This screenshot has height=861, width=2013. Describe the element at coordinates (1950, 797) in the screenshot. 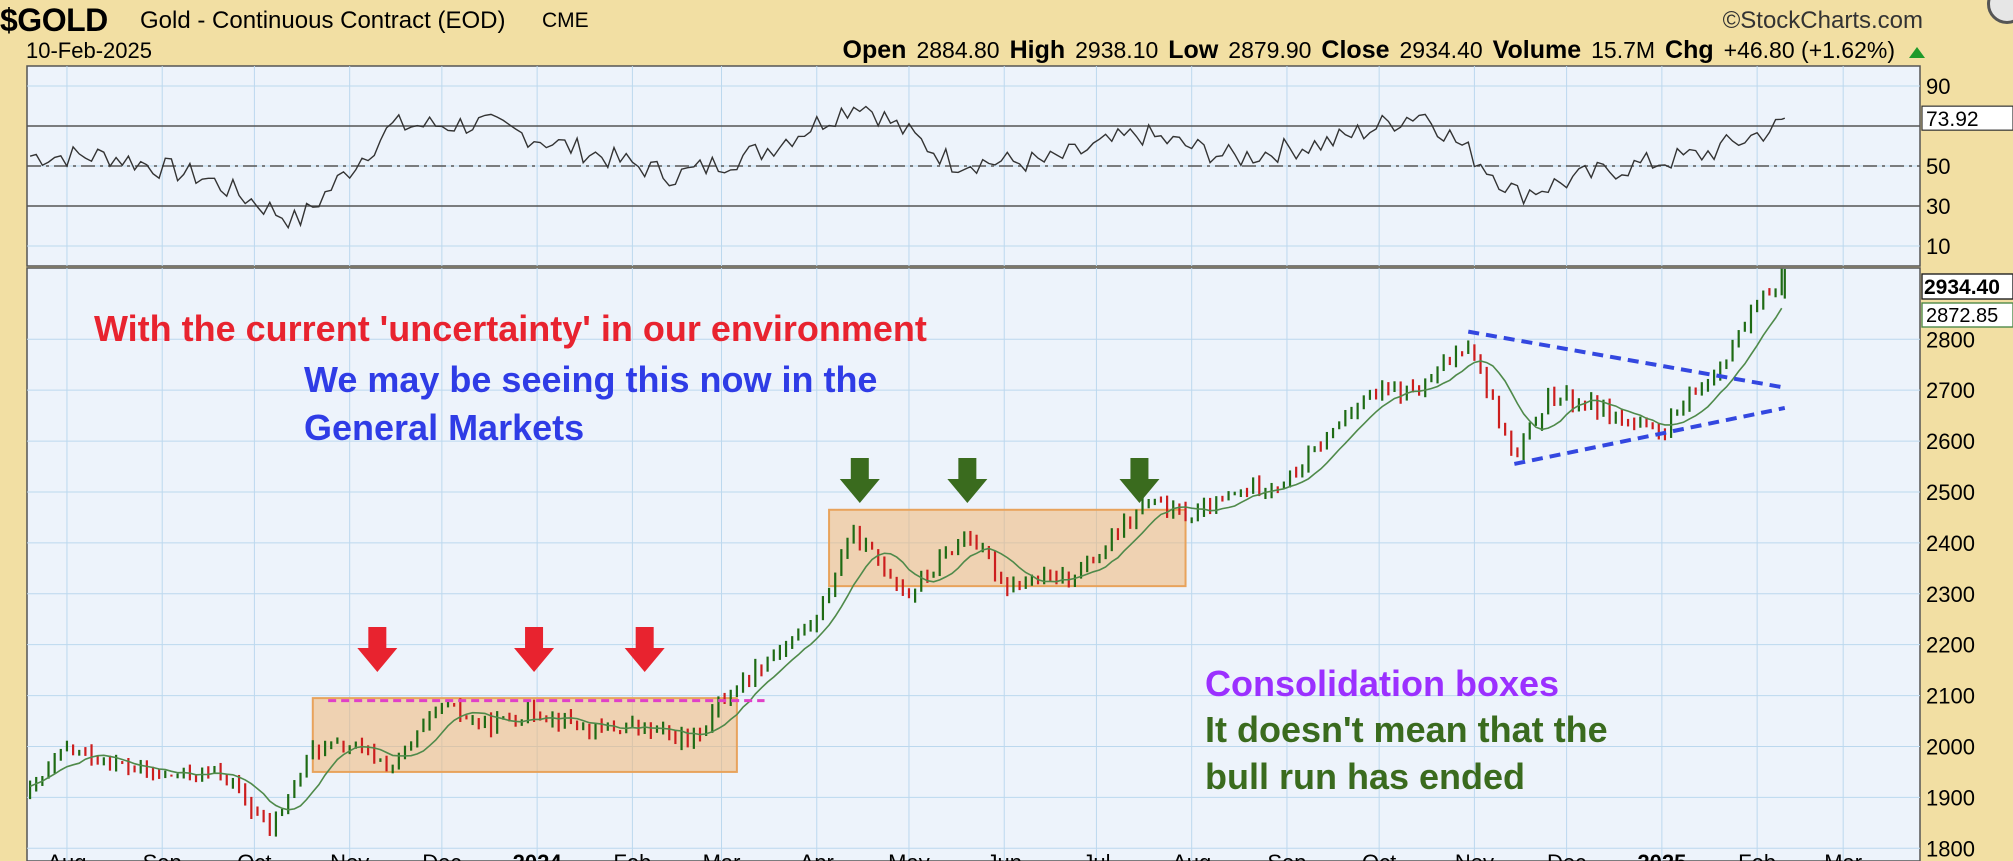

I see `price-tick-label: 1900` at that location.